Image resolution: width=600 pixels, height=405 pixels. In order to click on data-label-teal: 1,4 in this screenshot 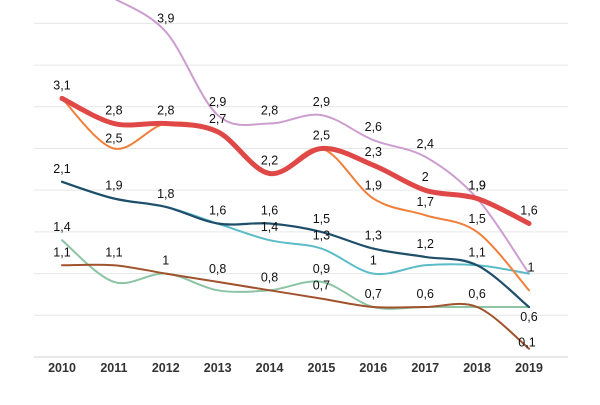, I will do `click(269, 227)`.